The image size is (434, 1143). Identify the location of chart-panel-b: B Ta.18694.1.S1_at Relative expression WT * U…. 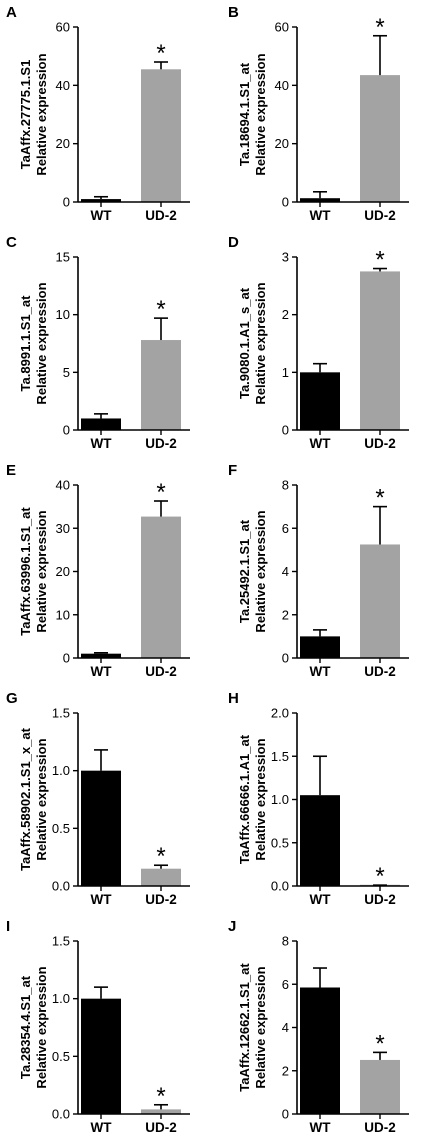
(318, 113).